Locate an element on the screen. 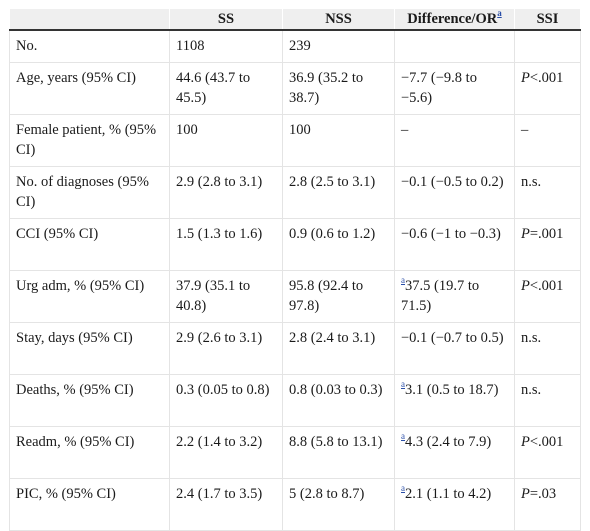  row-label-cell: PIC, % (95% CI) is located at coordinates (89, 504).